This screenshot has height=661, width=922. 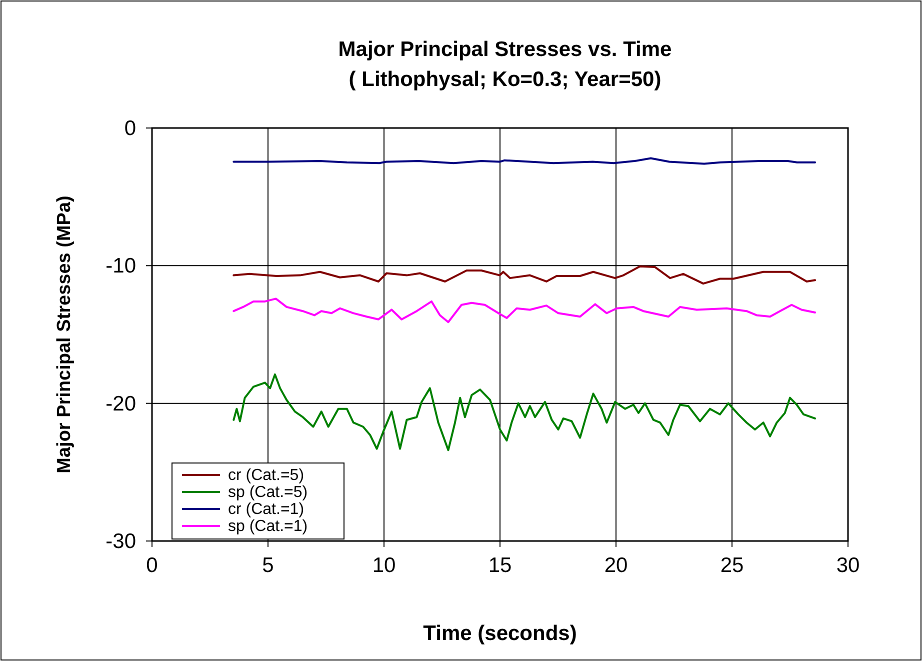 I want to click on y-tick-label: -30, so click(x=121, y=541).